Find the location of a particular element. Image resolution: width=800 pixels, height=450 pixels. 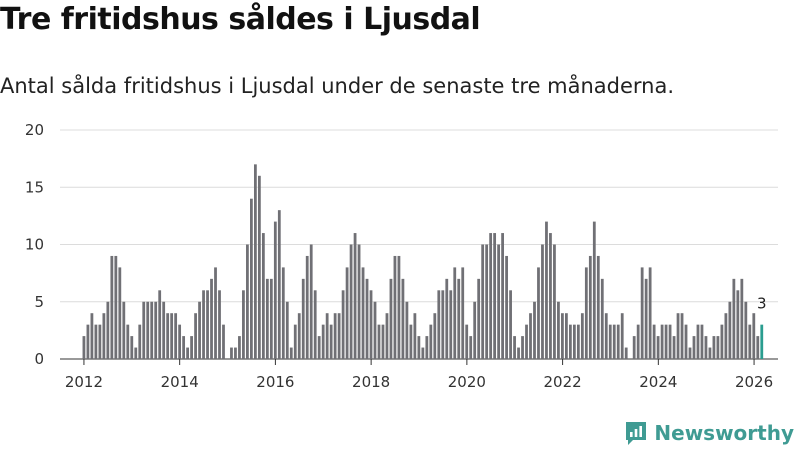

x-tick-label: 2016 is located at coordinates (275, 382).